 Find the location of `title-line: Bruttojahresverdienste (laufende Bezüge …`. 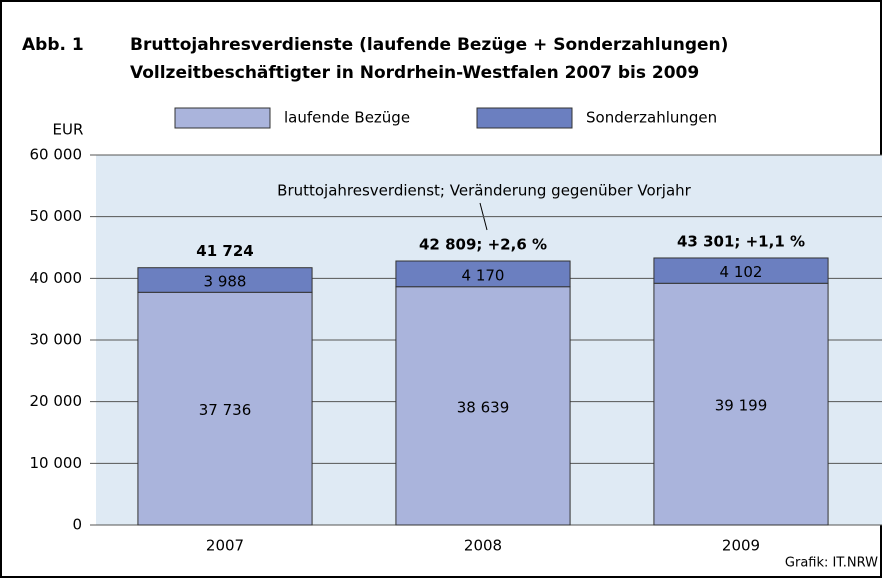

title-line: Bruttojahresverdienste (laufende Bezüge … is located at coordinates (429, 45).